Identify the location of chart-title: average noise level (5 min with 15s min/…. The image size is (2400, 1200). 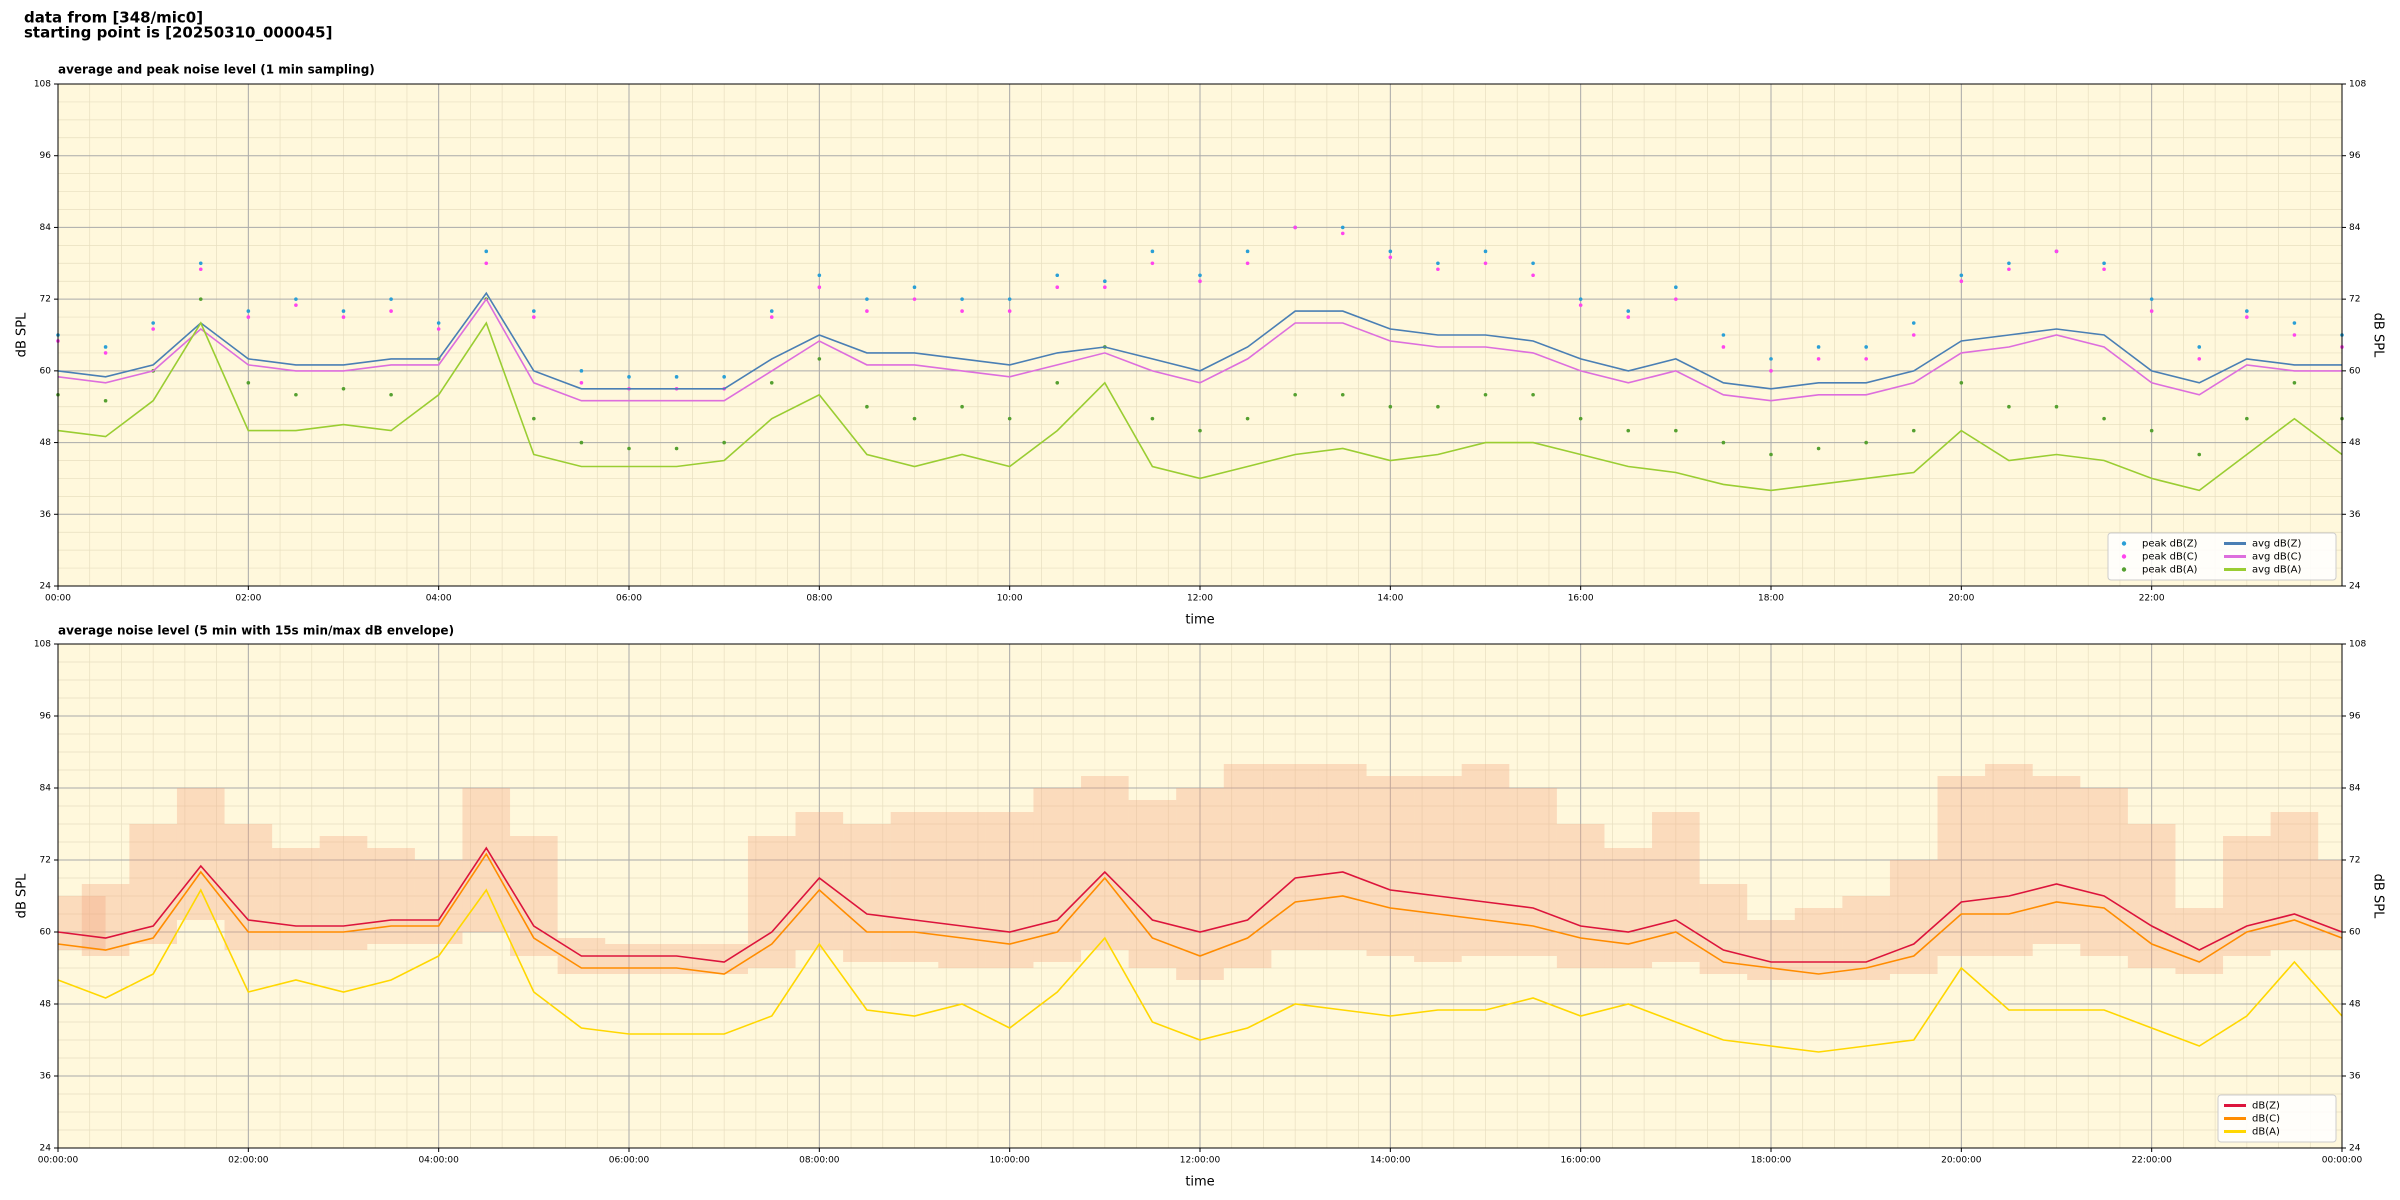
(256, 631).